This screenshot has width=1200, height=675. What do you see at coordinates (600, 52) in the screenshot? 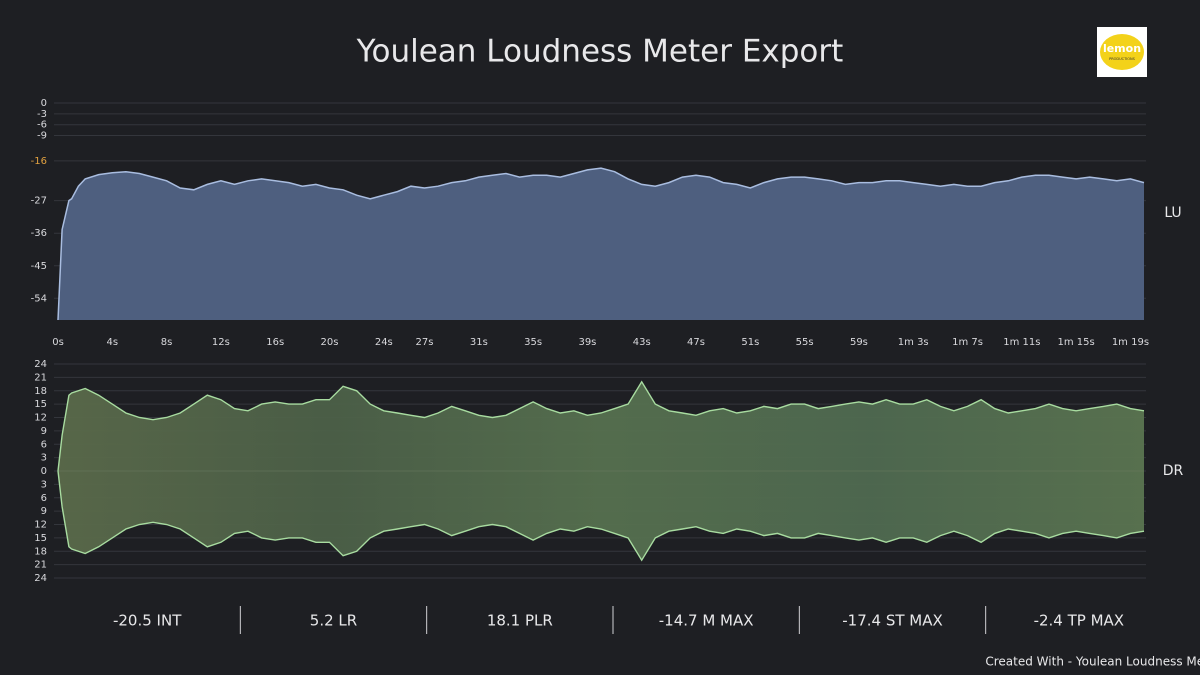
I see `title: Youlean Loudness Meter Export` at bounding box center [600, 52].